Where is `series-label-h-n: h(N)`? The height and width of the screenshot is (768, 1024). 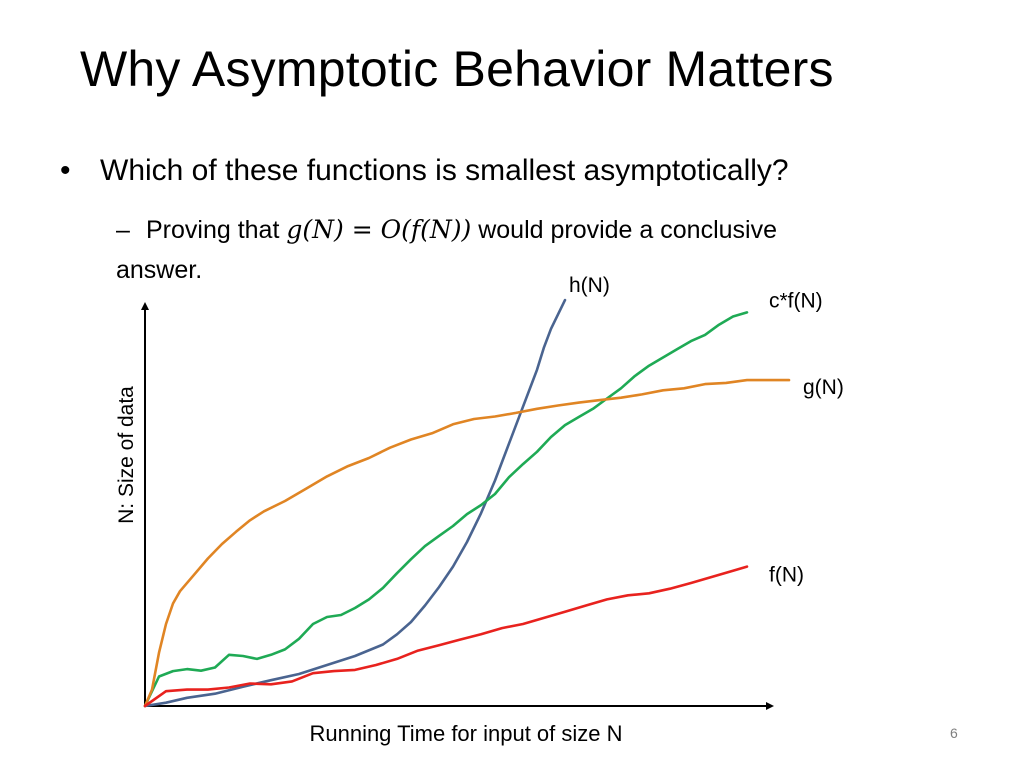 series-label-h-n: h(N) is located at coordinates (589, 285).